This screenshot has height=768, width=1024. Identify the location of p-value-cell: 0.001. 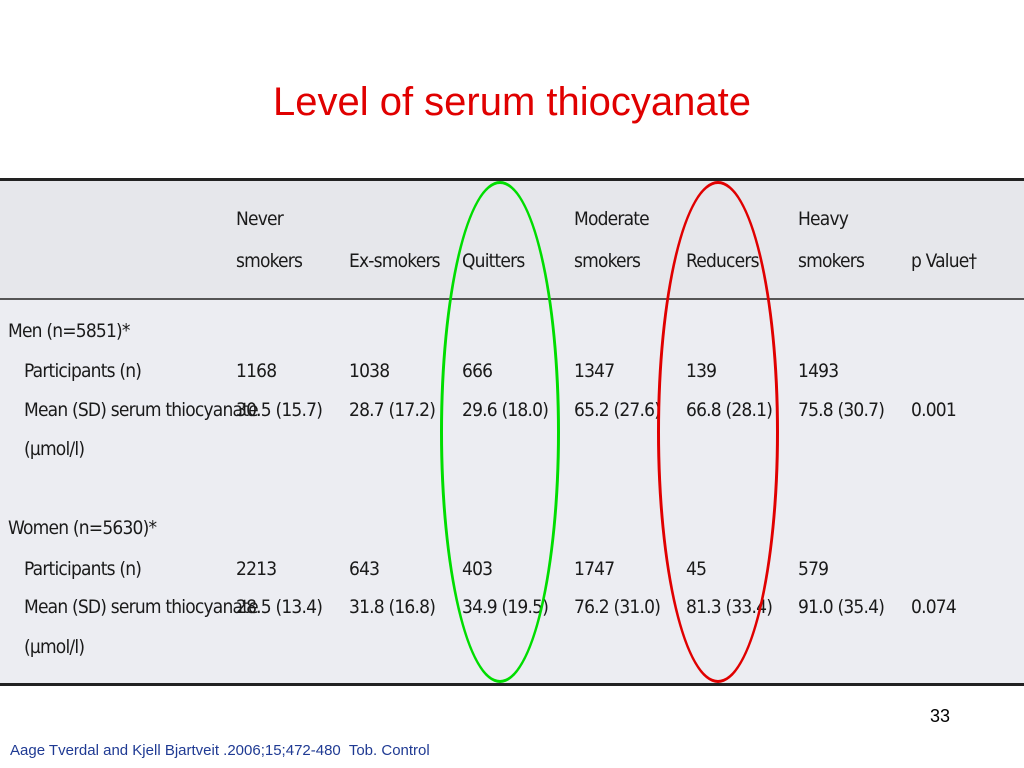
(934, 410).